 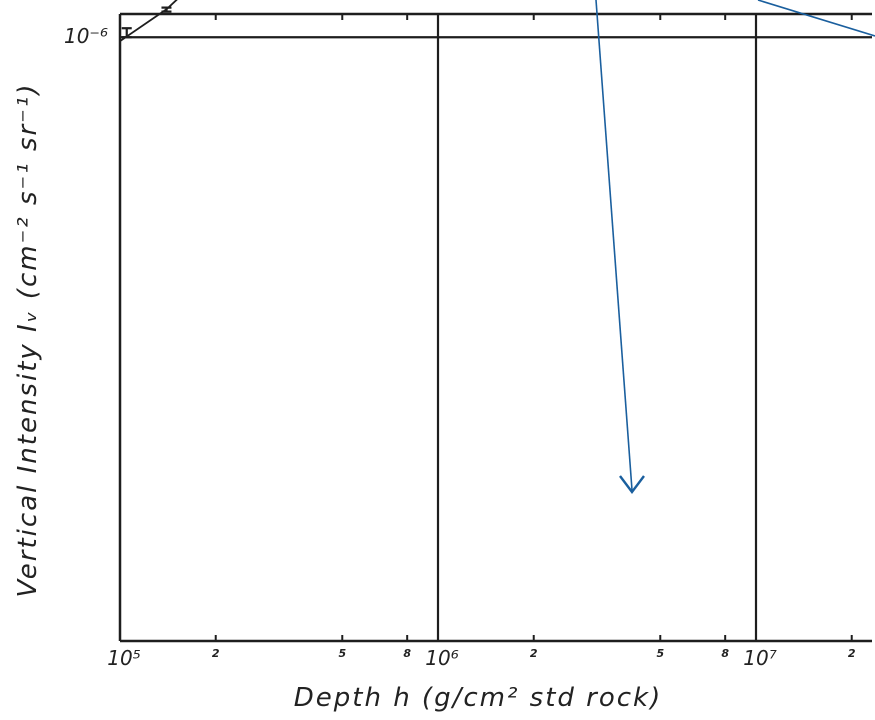 I want to click on annotation-arrow-line, so click(x=614, y=245).